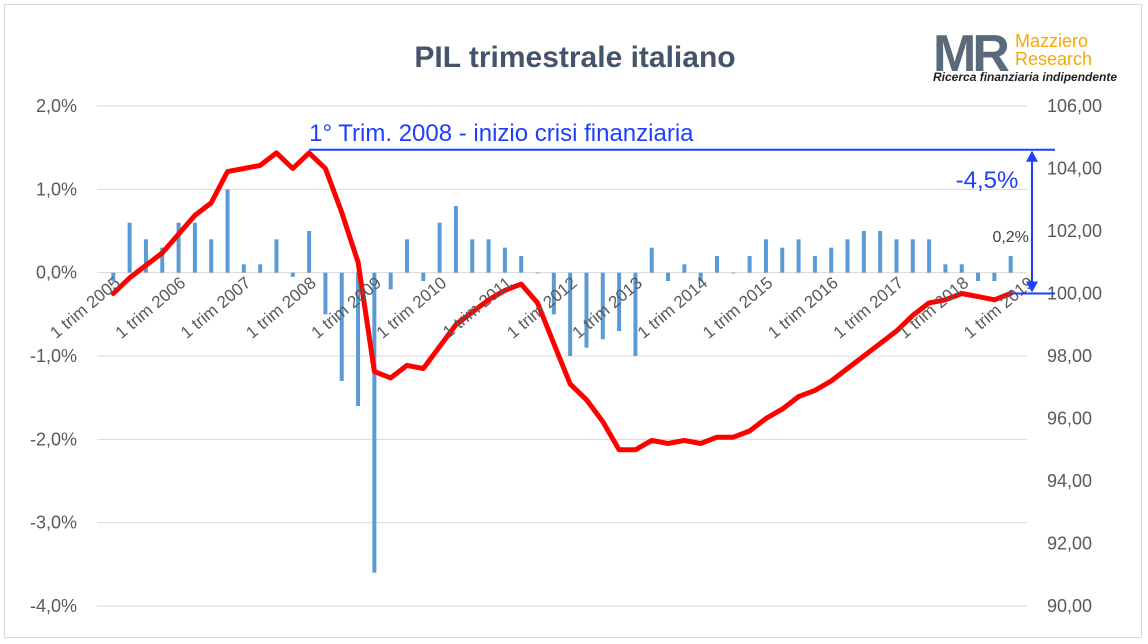 The image size is (1148, 644). I want to click on y-left-tick-label: -1,0%, so click(53, 356).